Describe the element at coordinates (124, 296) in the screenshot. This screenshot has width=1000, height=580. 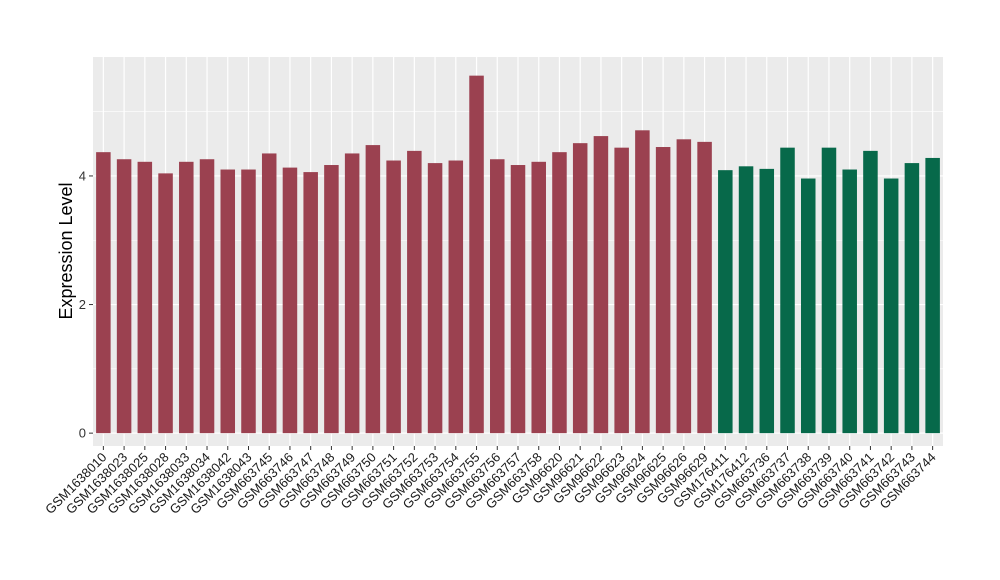
I see `bar-GSM1638023` at that location.